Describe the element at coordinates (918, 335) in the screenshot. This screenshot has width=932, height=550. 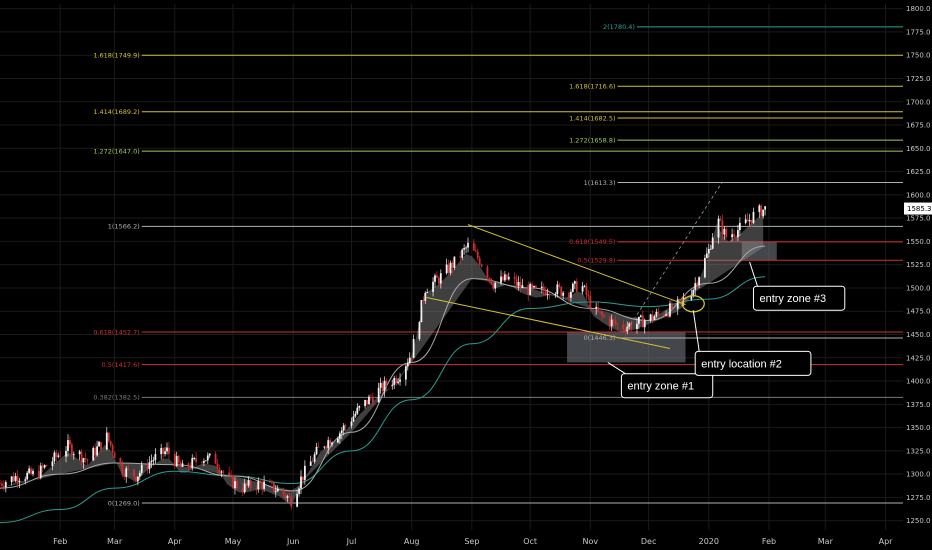
I see `y-tick-label: 1450.0` at that location.